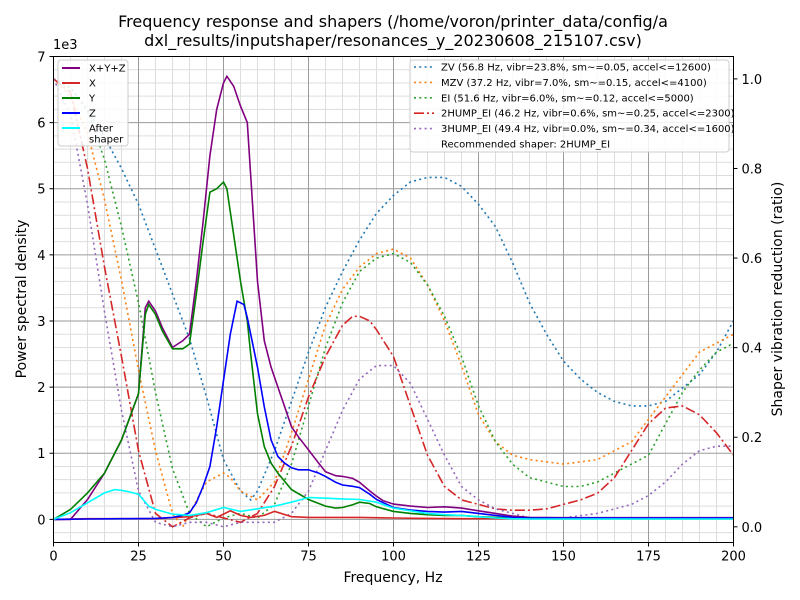 The width and height of the screenshot is (800, 600). What do you see at coordinates (308, 557) in the screenshot?
I see `x-tick-label: 75` at bounding box center [308, 557].